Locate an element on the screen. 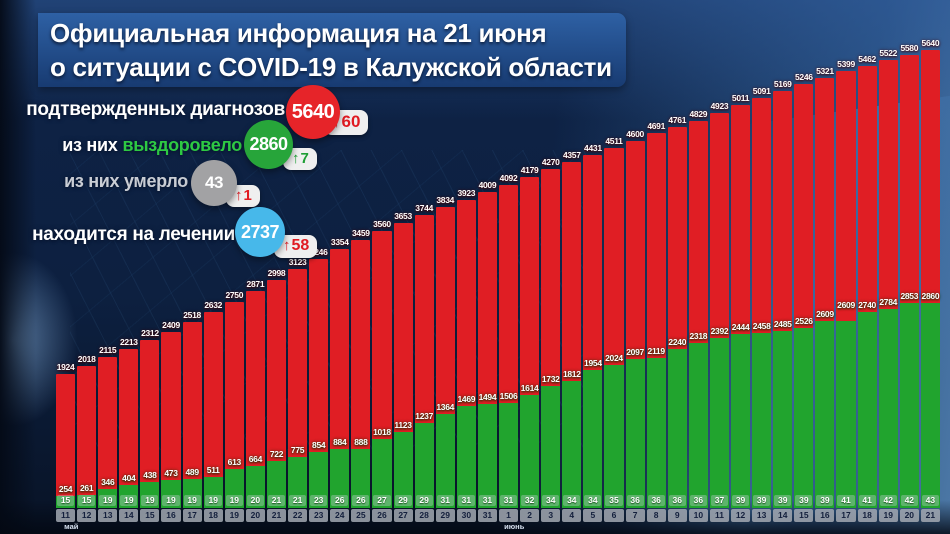 The width and height of the screenshot is (950, 534). confirmed-value-label: 3653 is located at coordinates (403, 216).